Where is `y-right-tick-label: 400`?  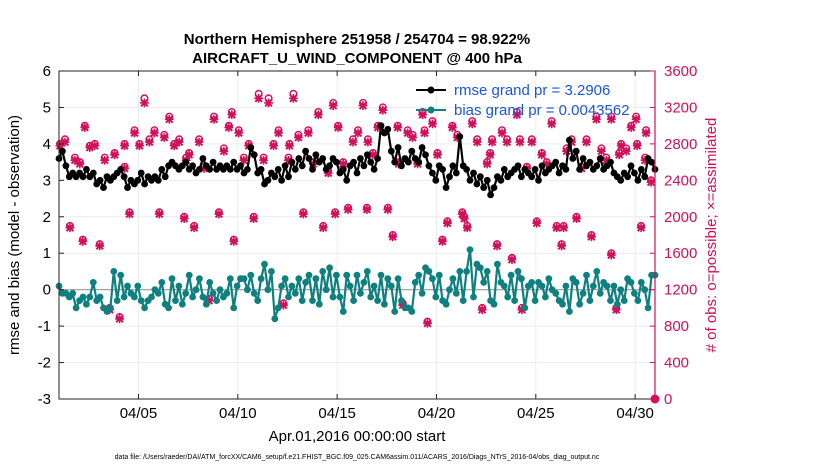 y-right-tick-label: 400 is located at coordinates (676, 363).